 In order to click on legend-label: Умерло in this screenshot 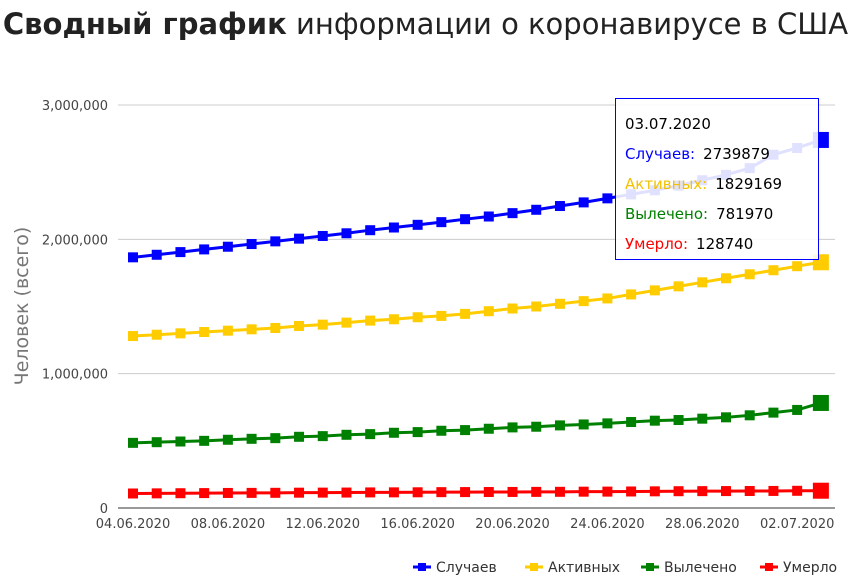, I will do `click(810, 568)`.